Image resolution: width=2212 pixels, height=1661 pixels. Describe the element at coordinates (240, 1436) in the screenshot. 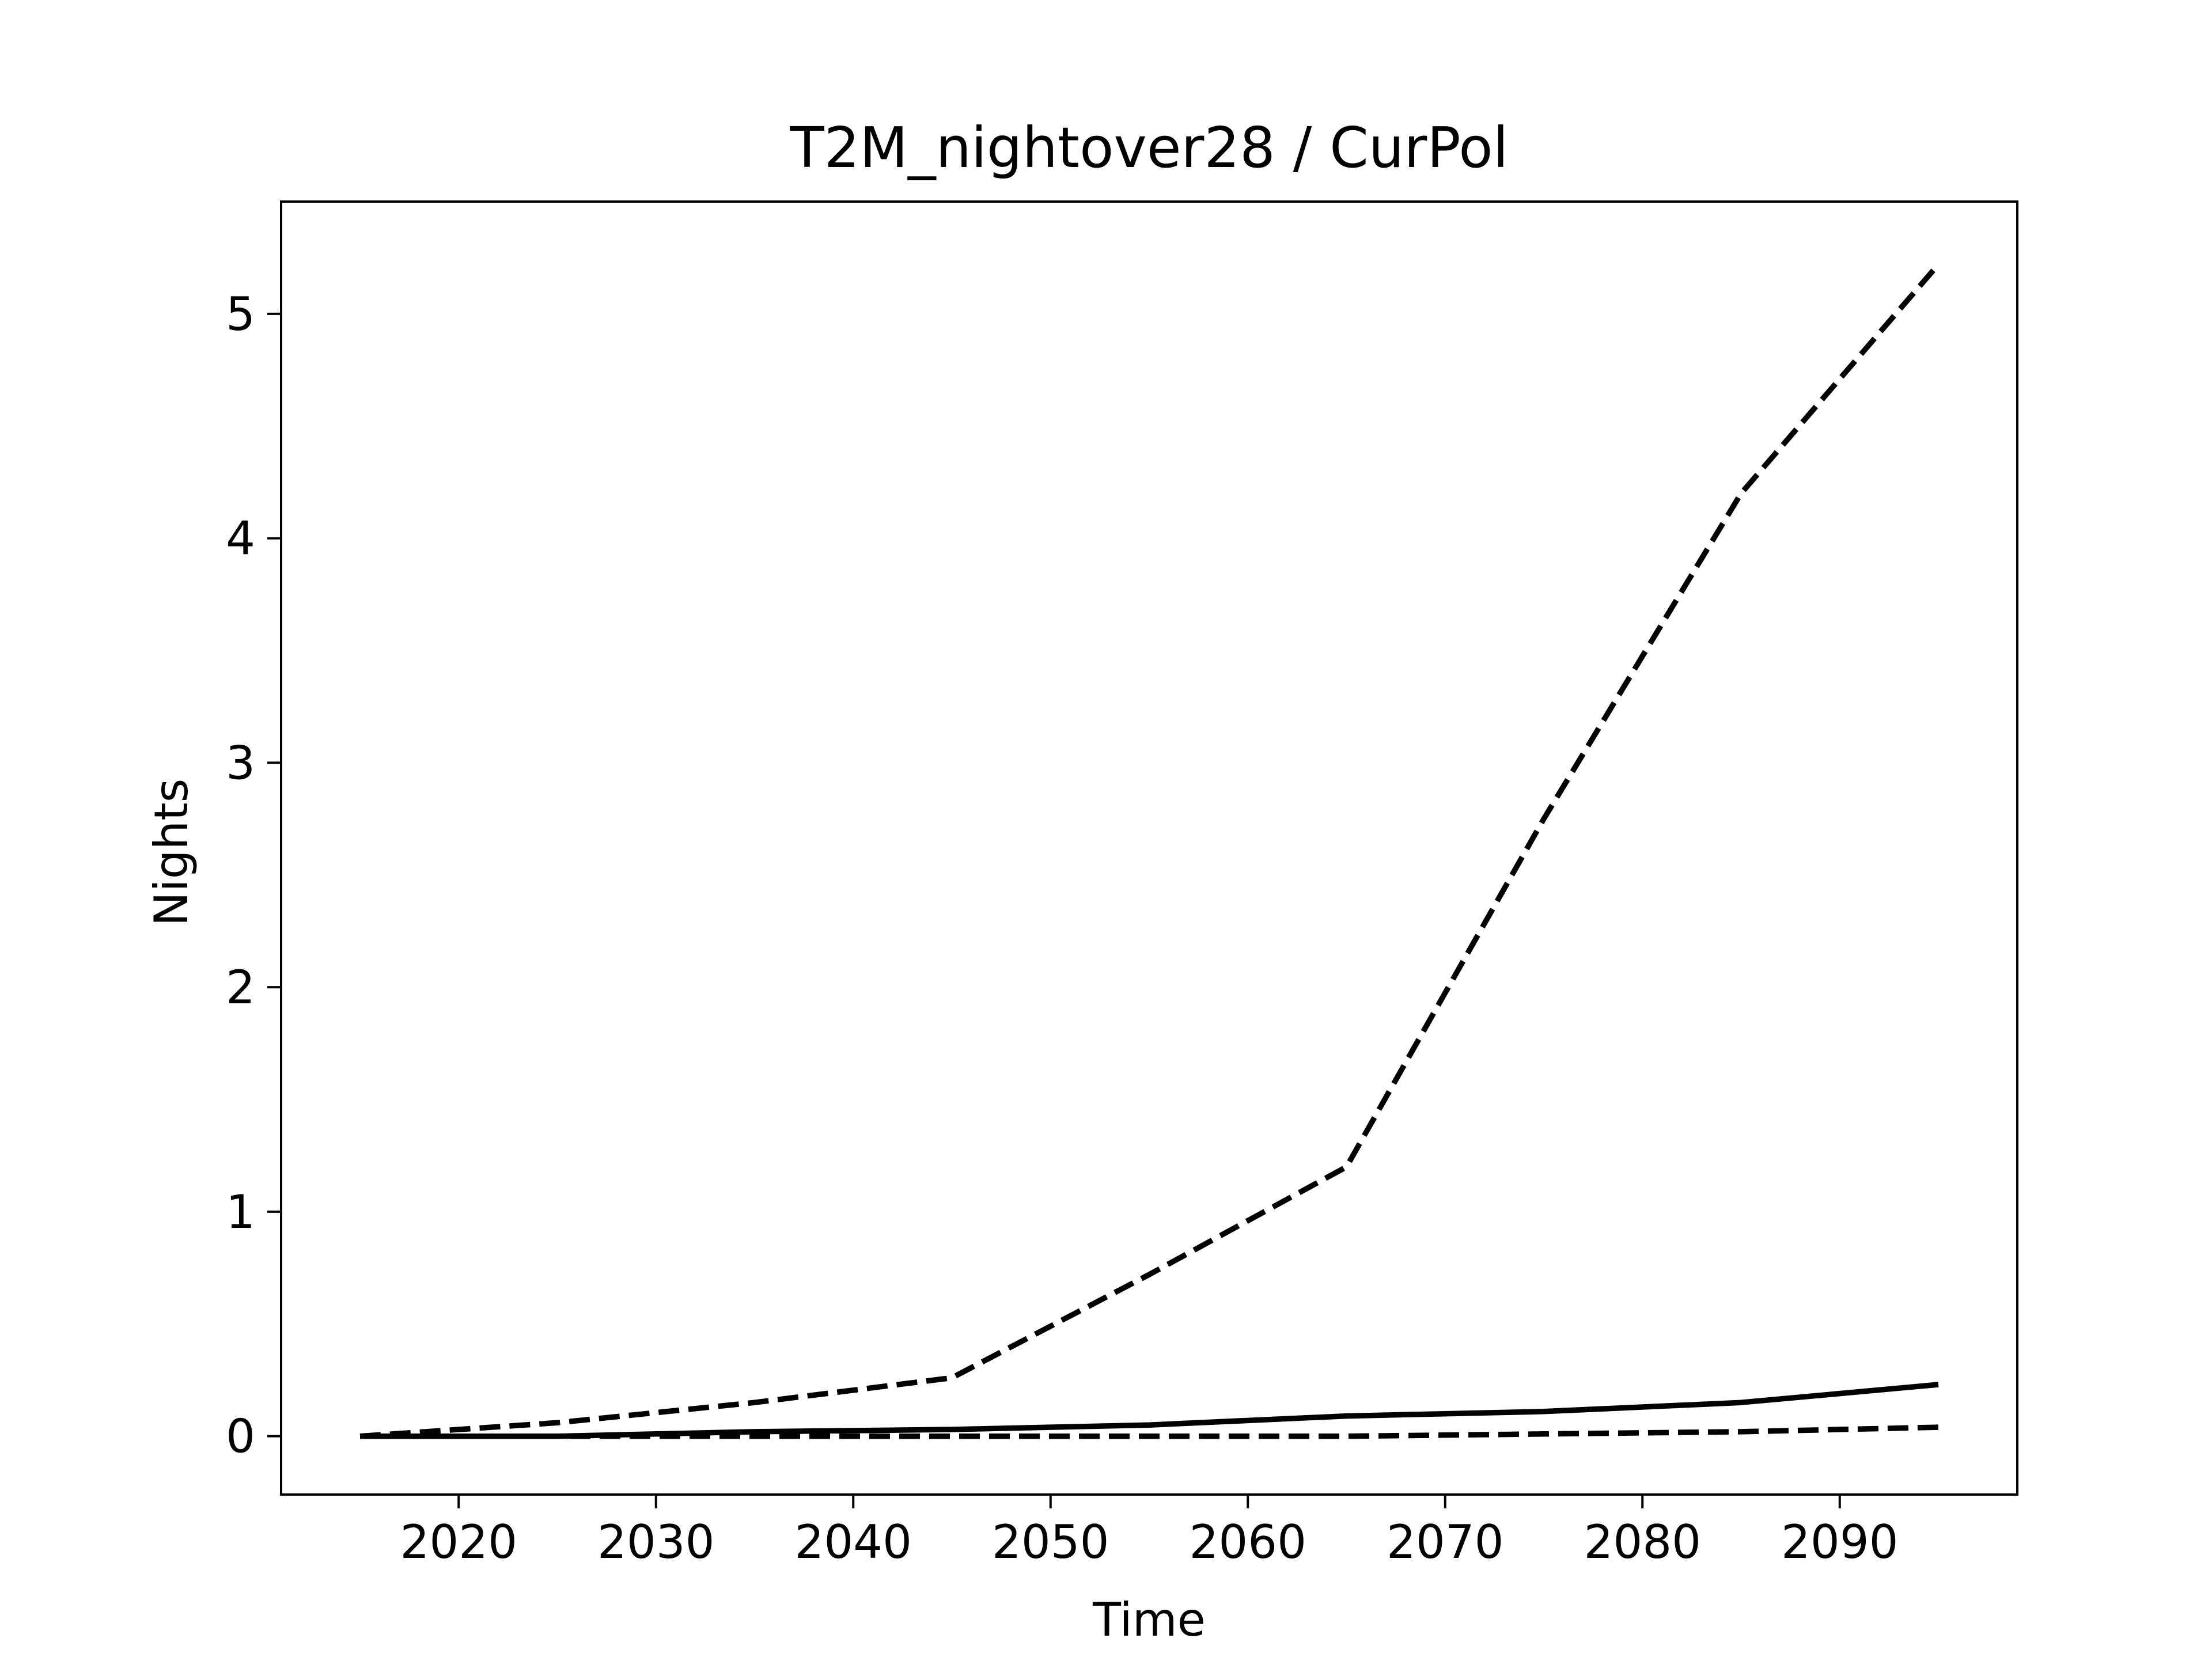

I see `y-tick-label: 0` at that location.